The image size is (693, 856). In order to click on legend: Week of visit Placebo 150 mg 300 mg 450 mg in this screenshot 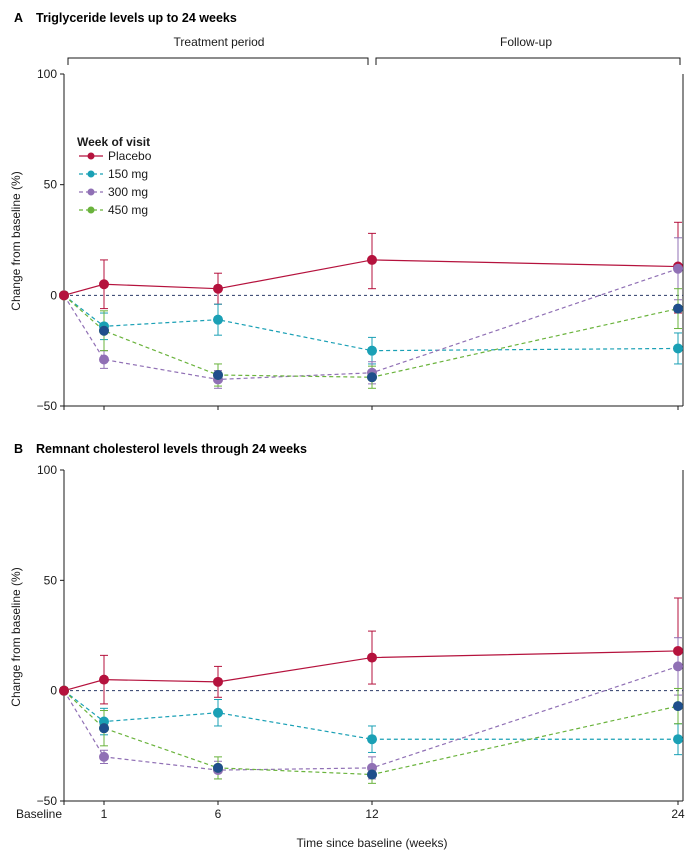, I will do `click(114, 176)`.